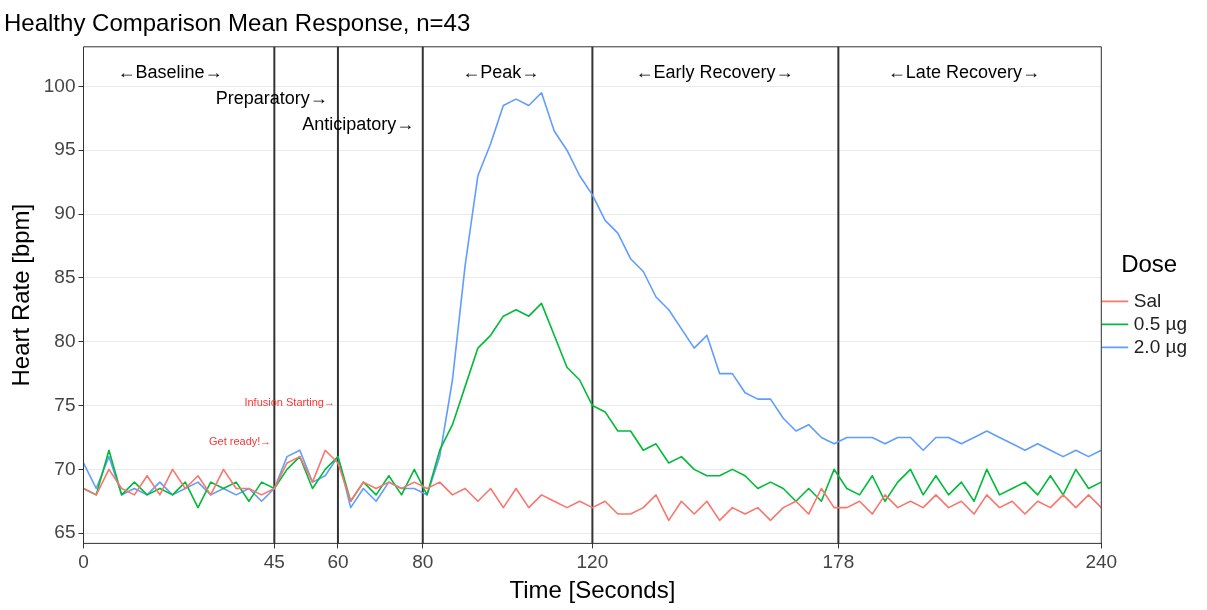 The width and height of the screenshot is (1207, 610). I want to click on legend-label: Sal, so click(1147, 300).